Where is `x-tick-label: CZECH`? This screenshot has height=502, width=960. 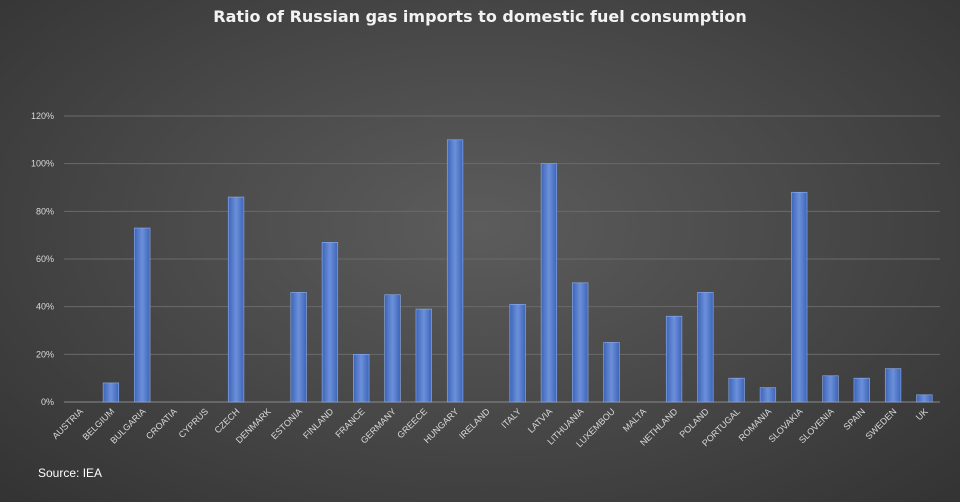 x-tick-label: CZECH is located at coordinates (226, 420).